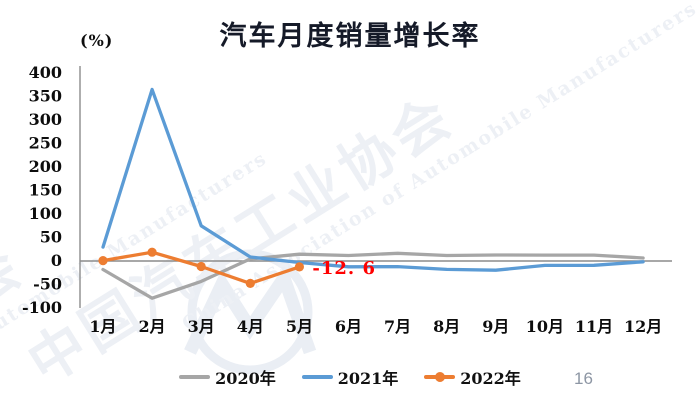 This screenshot has width=700, height=406. I want to click on x-tick-label: 7月, so click(397, 326).